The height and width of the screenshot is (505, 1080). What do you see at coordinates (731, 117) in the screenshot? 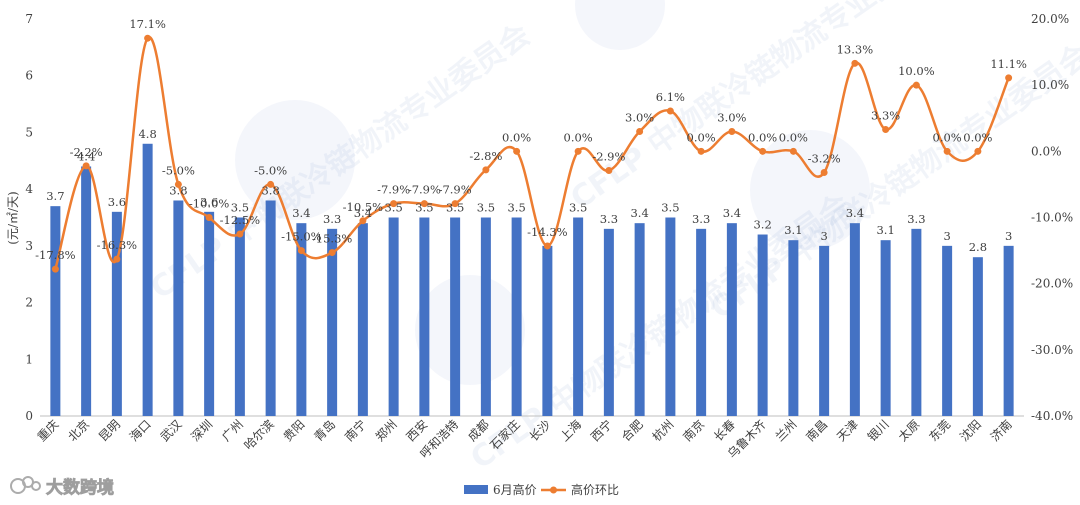
I see `line-value-label: 3.0%` at bounding box center [731, 117].